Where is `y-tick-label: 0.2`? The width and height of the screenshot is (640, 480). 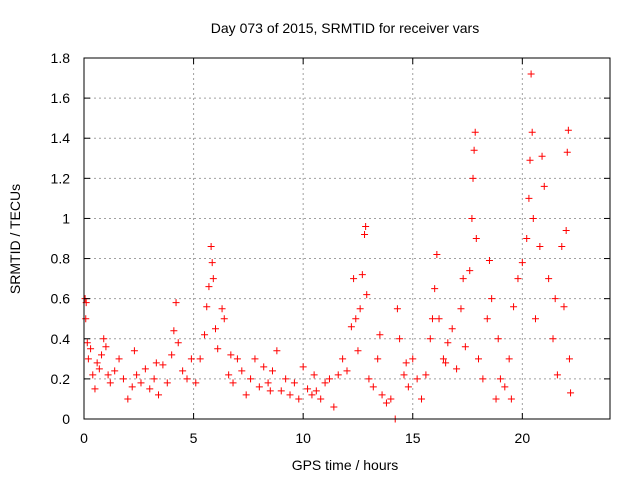 y-tick-label: 0.2 is located at coordinates (61, 379).